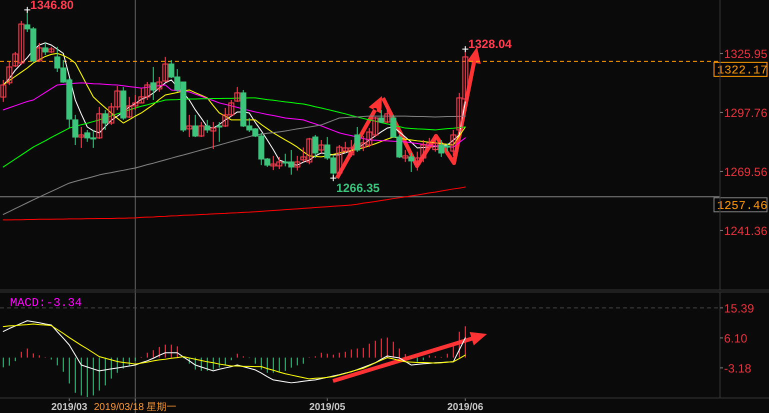 The width and height of the screenshot is (769, 413). I want to click on y-tick-label: 6.10, so click(736, 338).